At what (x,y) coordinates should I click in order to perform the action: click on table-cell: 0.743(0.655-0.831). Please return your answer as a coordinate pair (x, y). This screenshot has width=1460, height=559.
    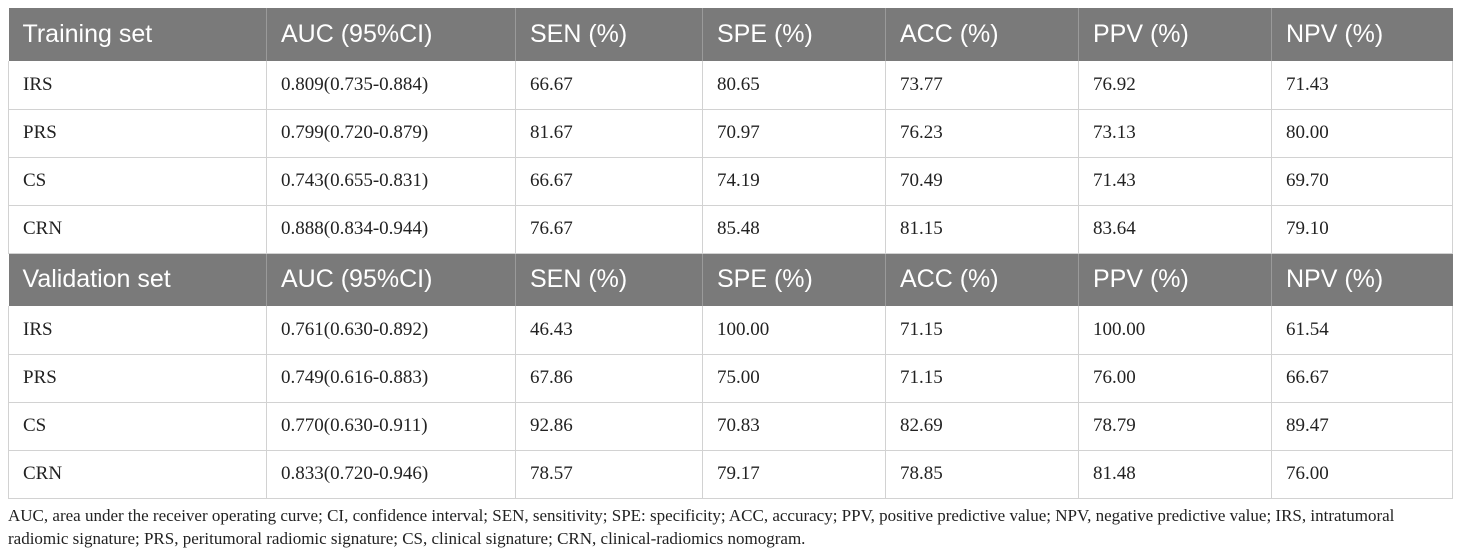
    Looking at the image, I should click on (391, 181).